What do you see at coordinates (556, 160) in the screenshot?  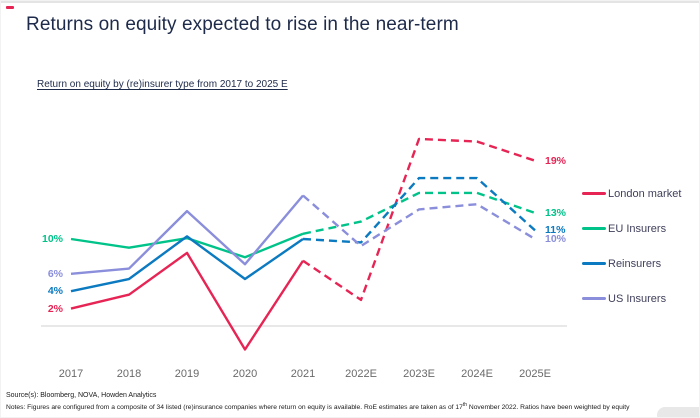 I see `end-label-london-market: 19%` at bounding box center [556, 160].